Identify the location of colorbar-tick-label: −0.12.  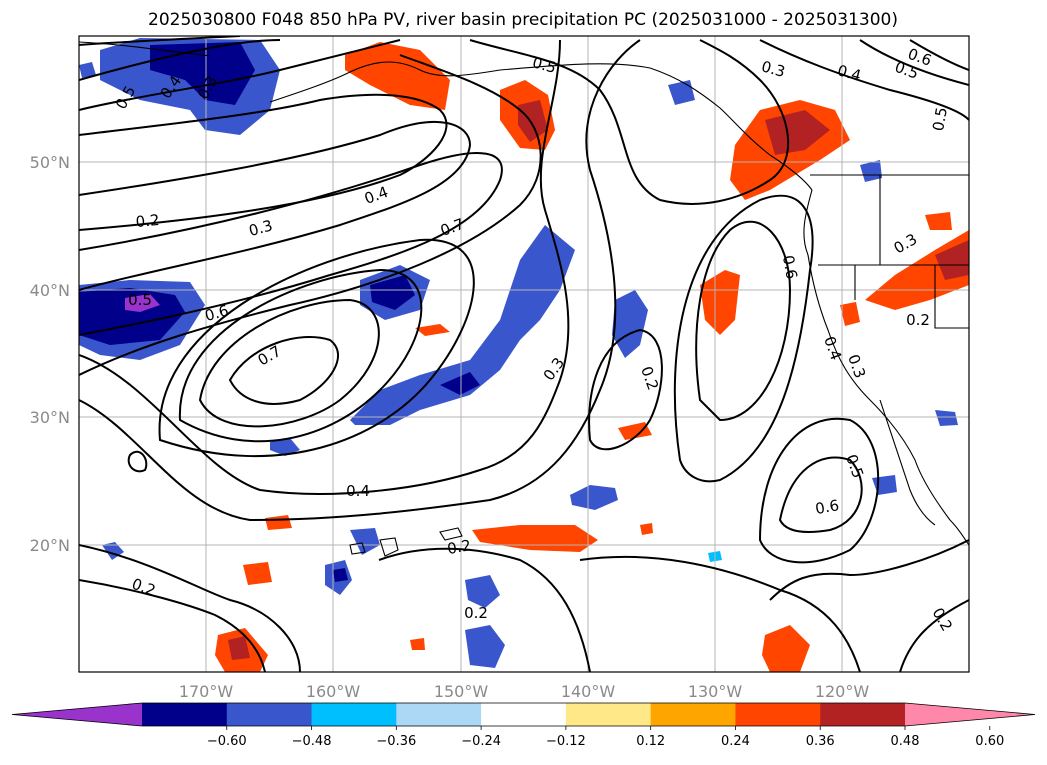
(566, 741).